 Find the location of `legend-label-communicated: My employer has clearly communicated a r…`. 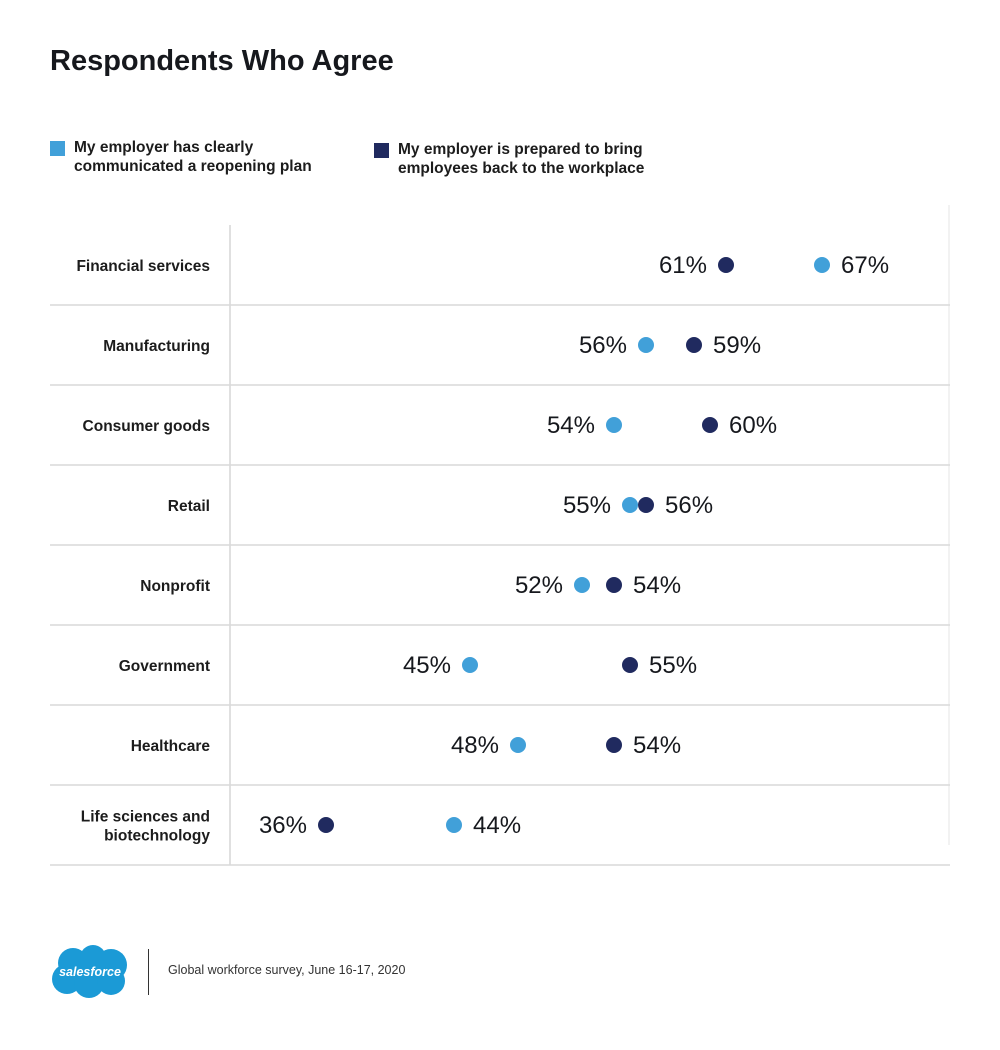

legend-label-communicated: My employer has clearly communicated a r… is located at coordinates (193, 157).